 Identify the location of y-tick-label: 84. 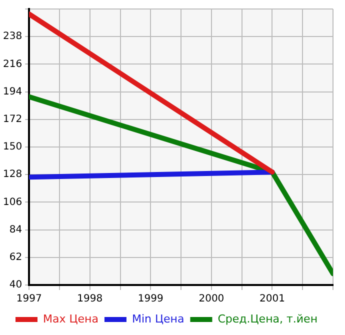
(15, 230).